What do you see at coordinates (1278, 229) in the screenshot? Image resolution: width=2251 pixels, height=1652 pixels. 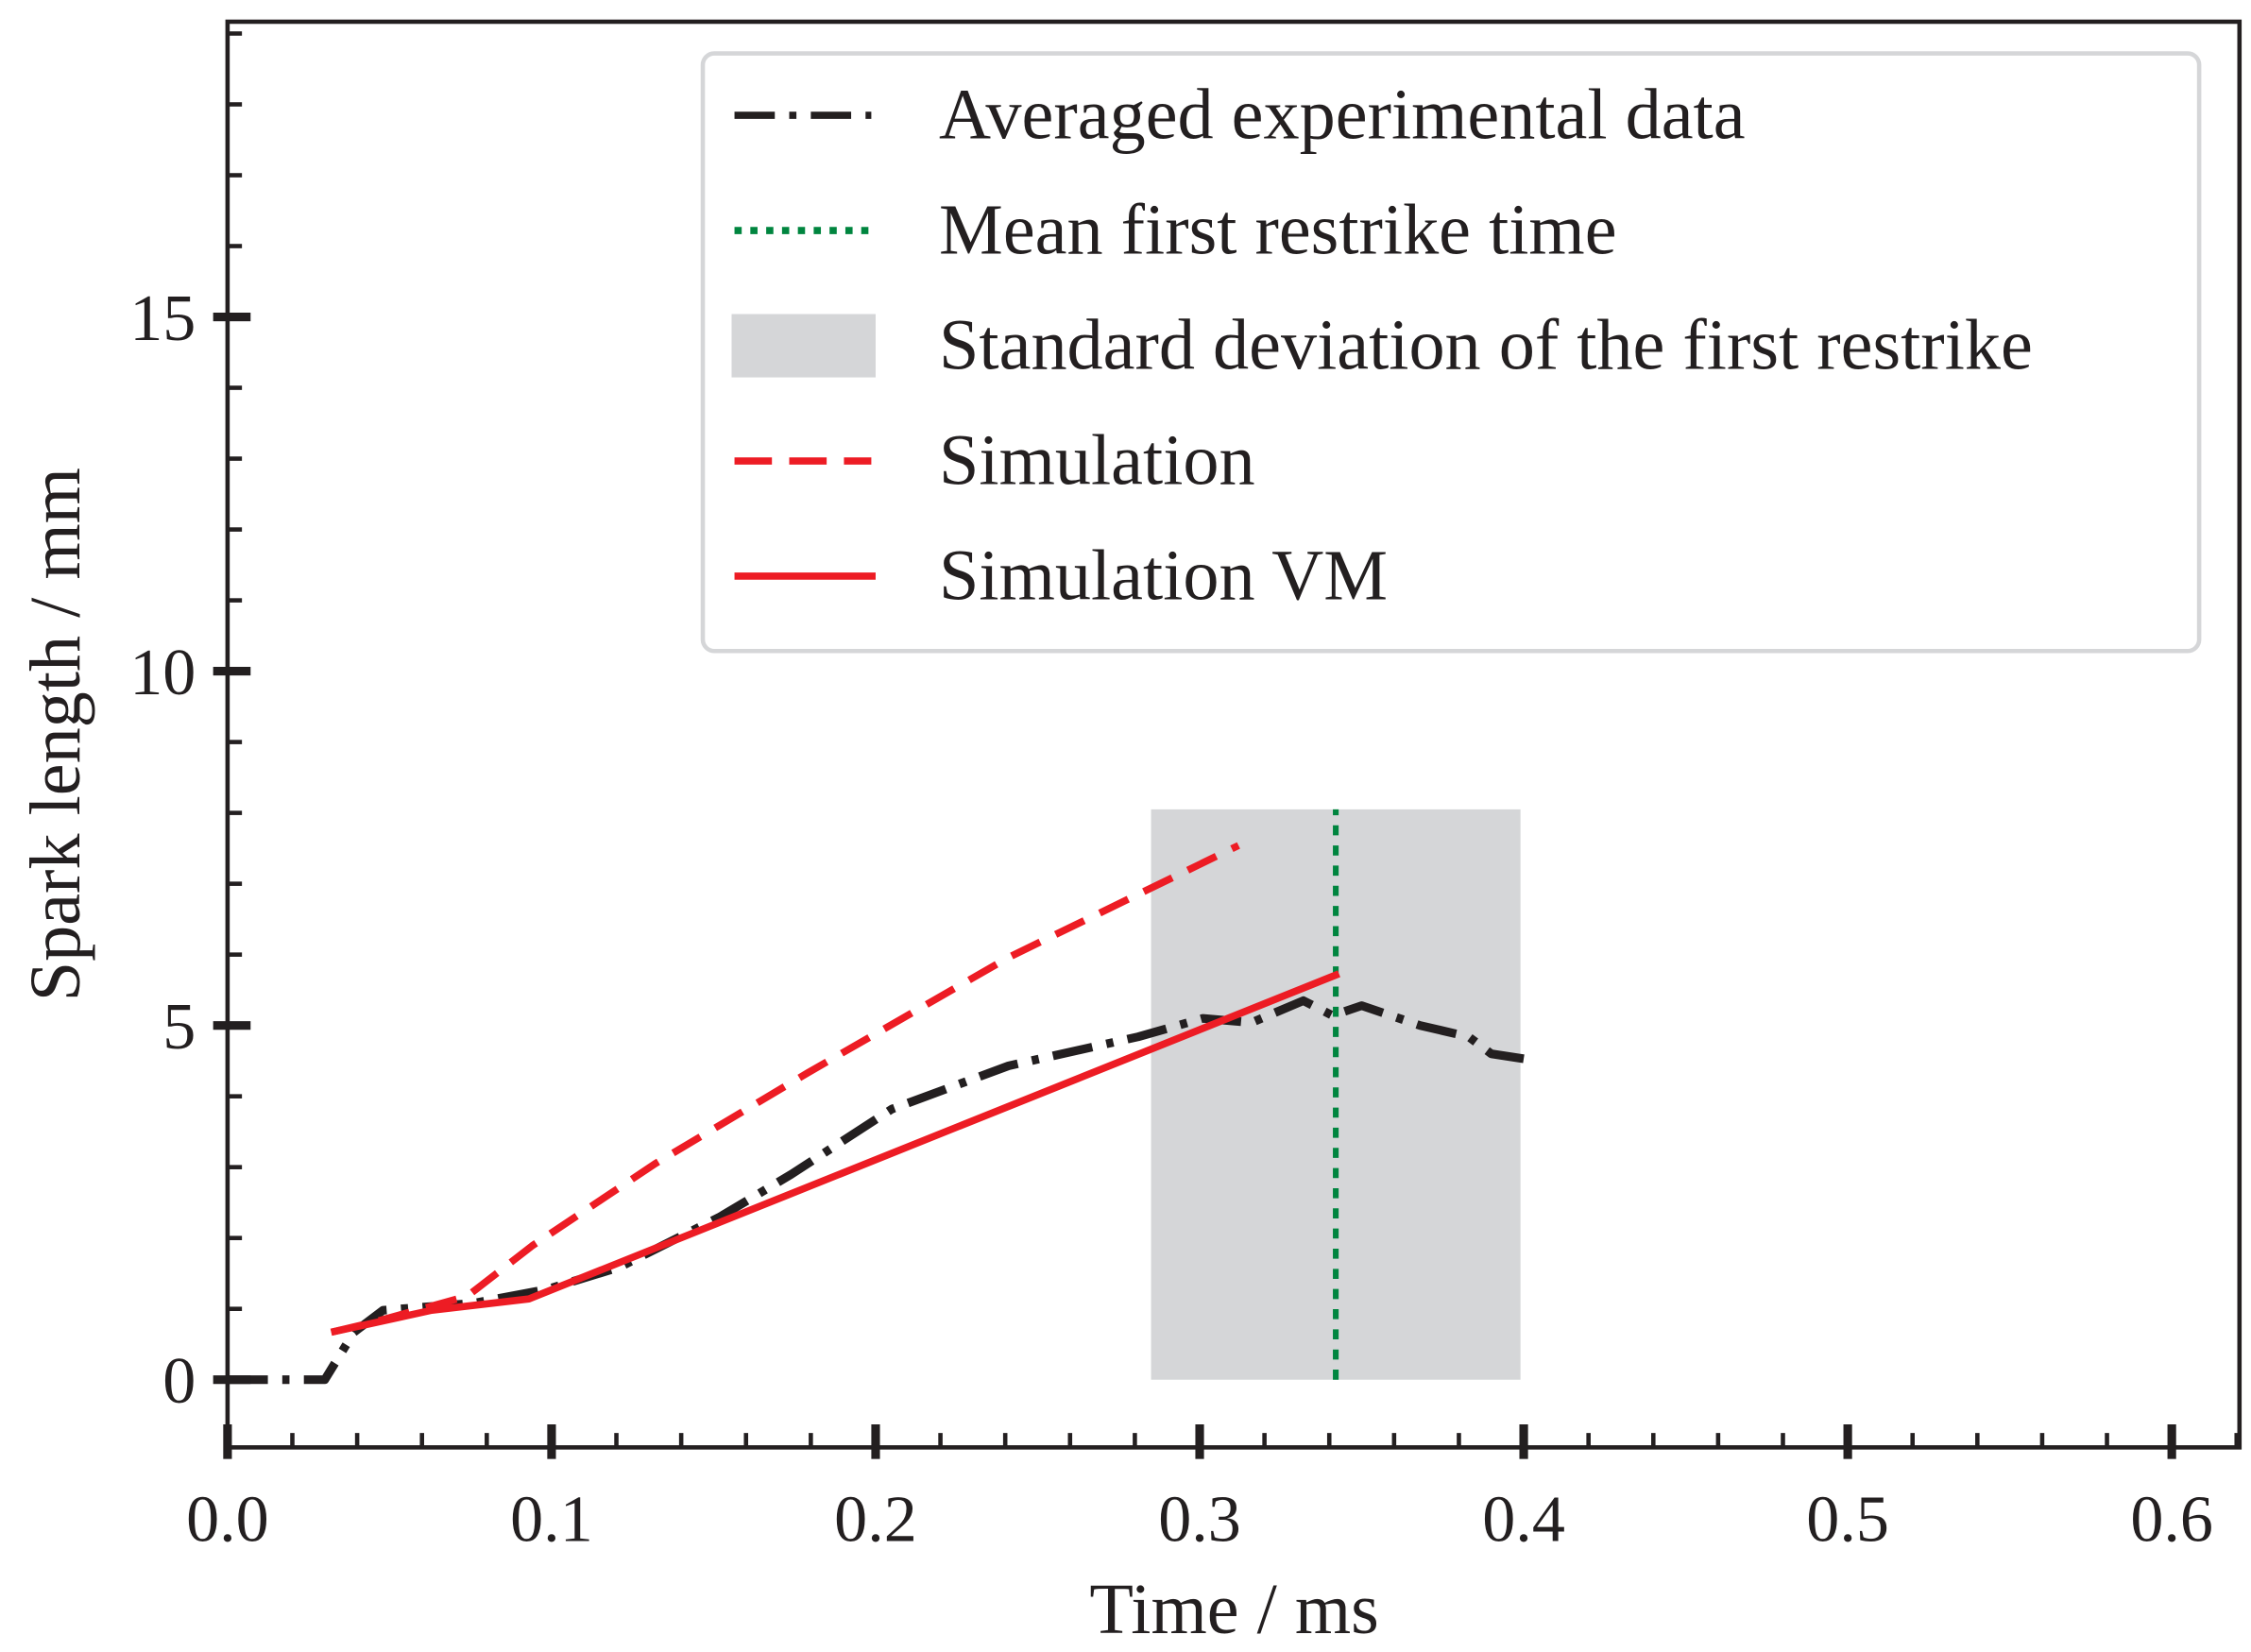 I see `legend-label: Mean first restrike time` at bounding box center [1278, 229].